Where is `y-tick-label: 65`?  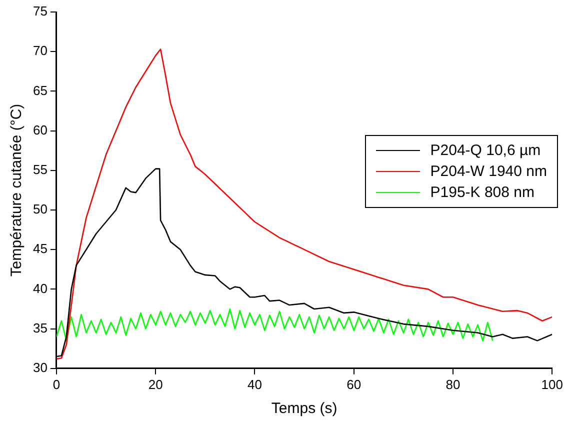
y-tick-label: 65 is located at coordinates (40, 90).